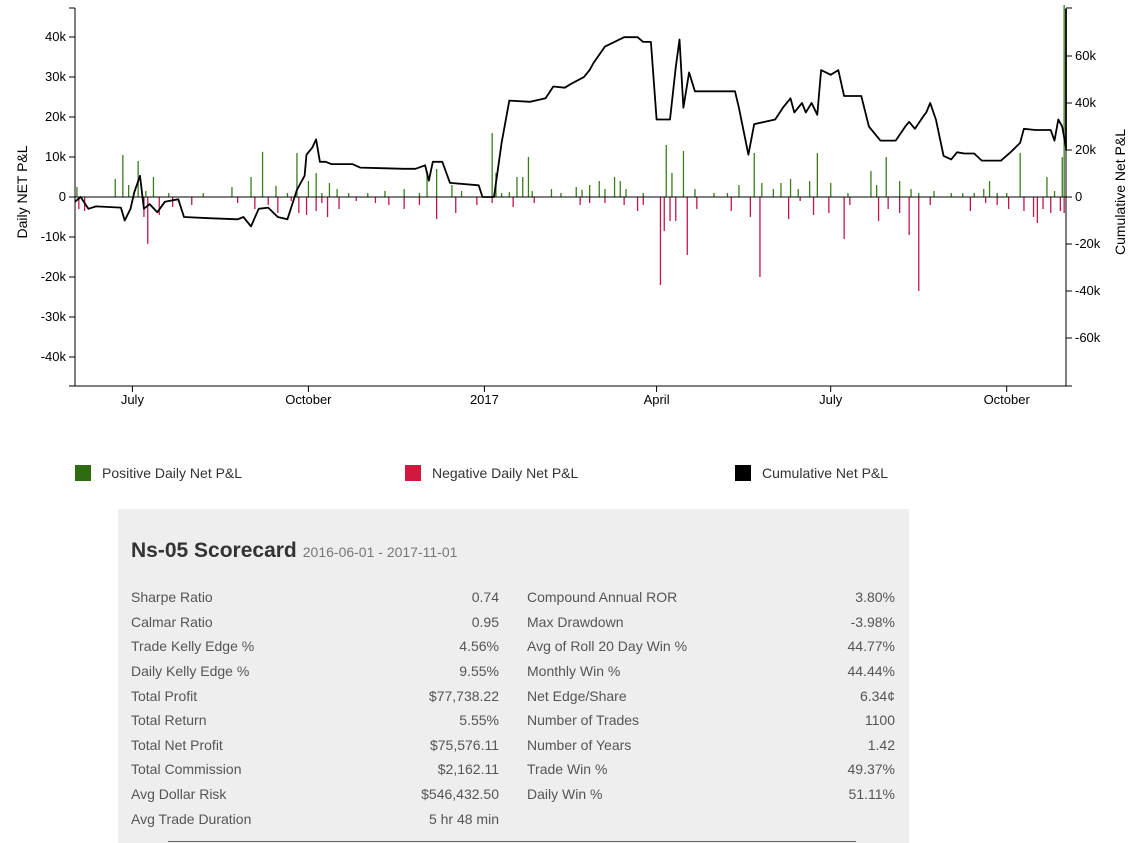  What do you see at coordinates (62, 196) in the screenshot?
I see `left-tick-label: 0` at bounding box center [62, 196].